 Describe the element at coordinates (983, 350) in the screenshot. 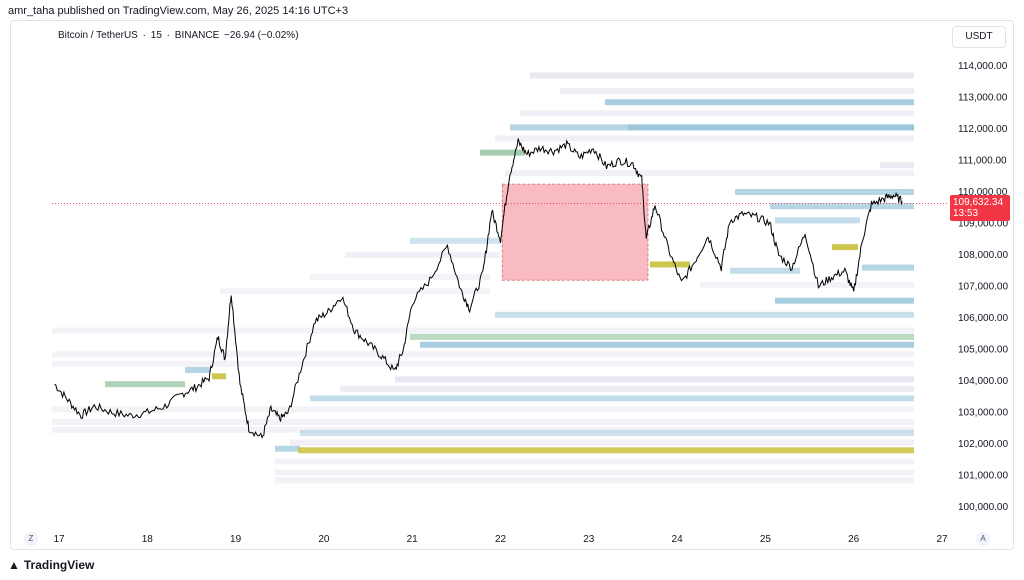

I see `price-tick-label: 105,000.00` at that location.